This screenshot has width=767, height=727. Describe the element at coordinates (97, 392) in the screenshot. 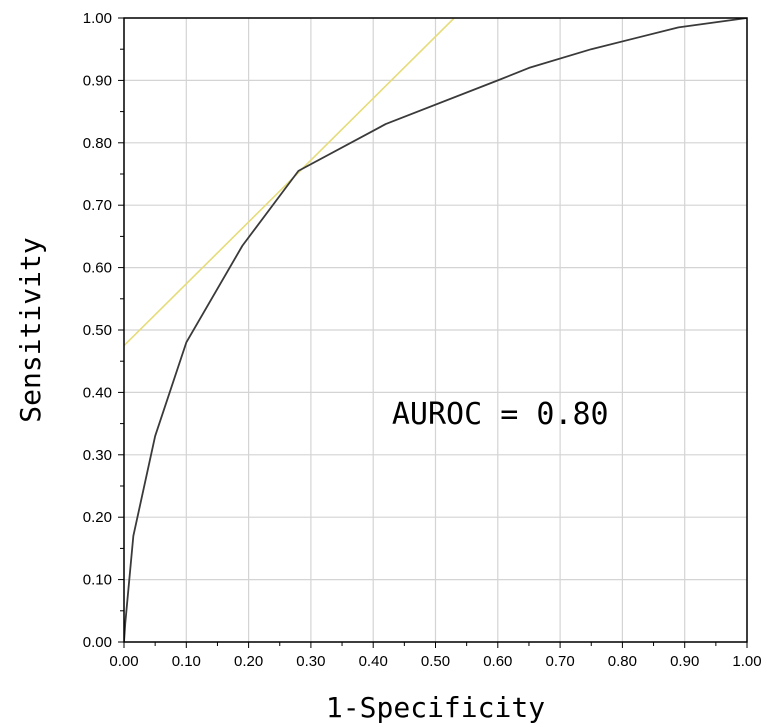

I see `y-tick-label: 0.40` at that location.